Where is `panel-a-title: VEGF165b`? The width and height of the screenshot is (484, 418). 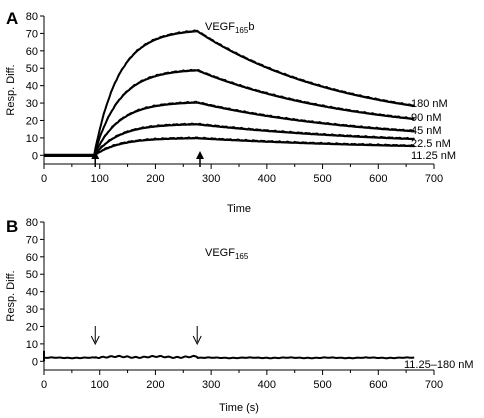
panel-a-title: VEGF165b is located at coordinates (229, 28).